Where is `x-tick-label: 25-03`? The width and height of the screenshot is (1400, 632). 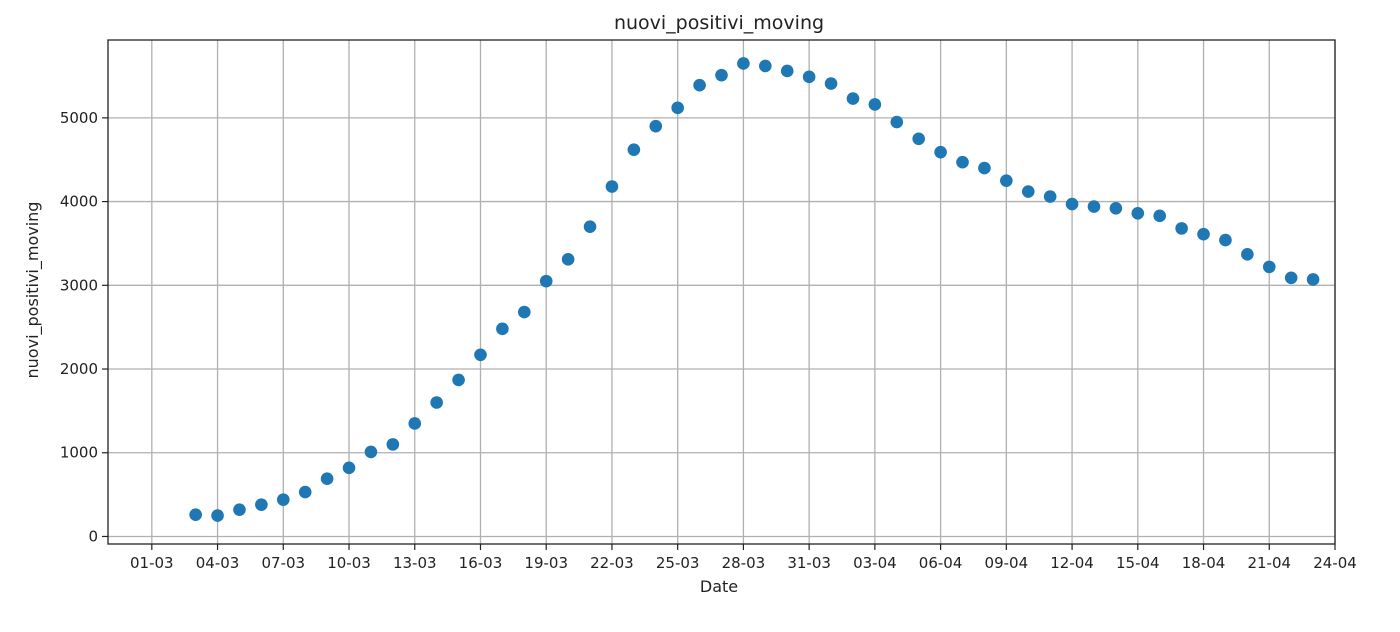
x-tick-label: 25-03 is located at coordinates (678, 563).